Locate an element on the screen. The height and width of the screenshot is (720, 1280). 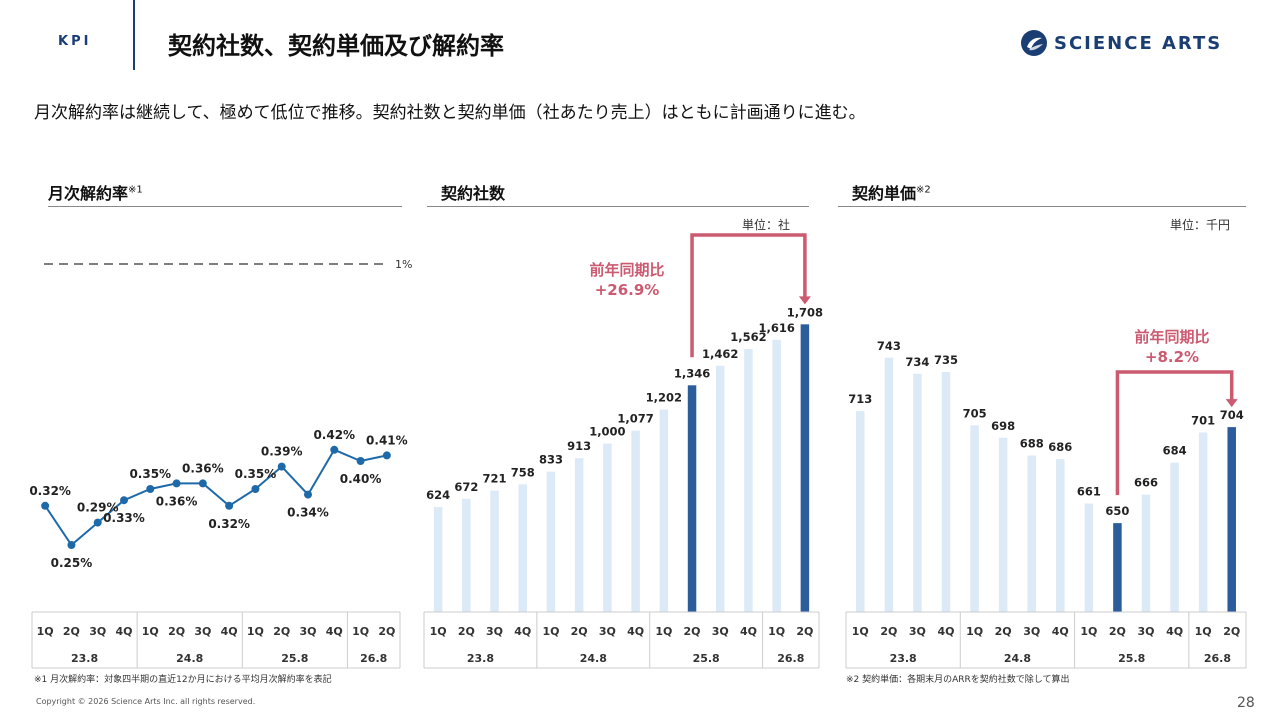
price-bar-label: 705 is located at coordinates (975, 413).